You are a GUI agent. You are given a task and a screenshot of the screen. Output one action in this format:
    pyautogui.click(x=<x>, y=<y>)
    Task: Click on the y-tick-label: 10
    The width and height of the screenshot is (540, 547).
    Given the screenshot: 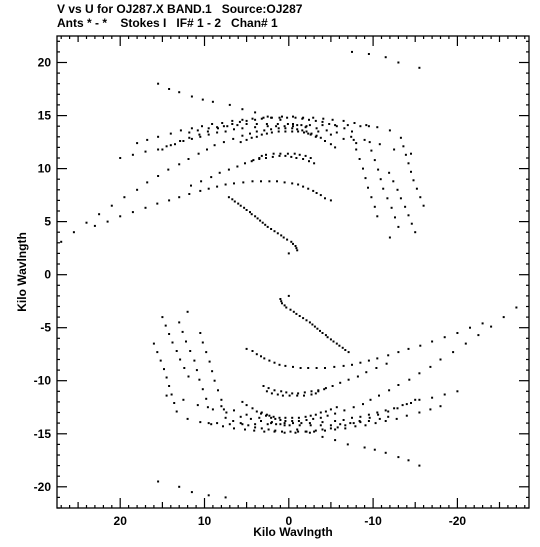 What is the action you would take?
    pyautogui.click(x=45, y=169)
    